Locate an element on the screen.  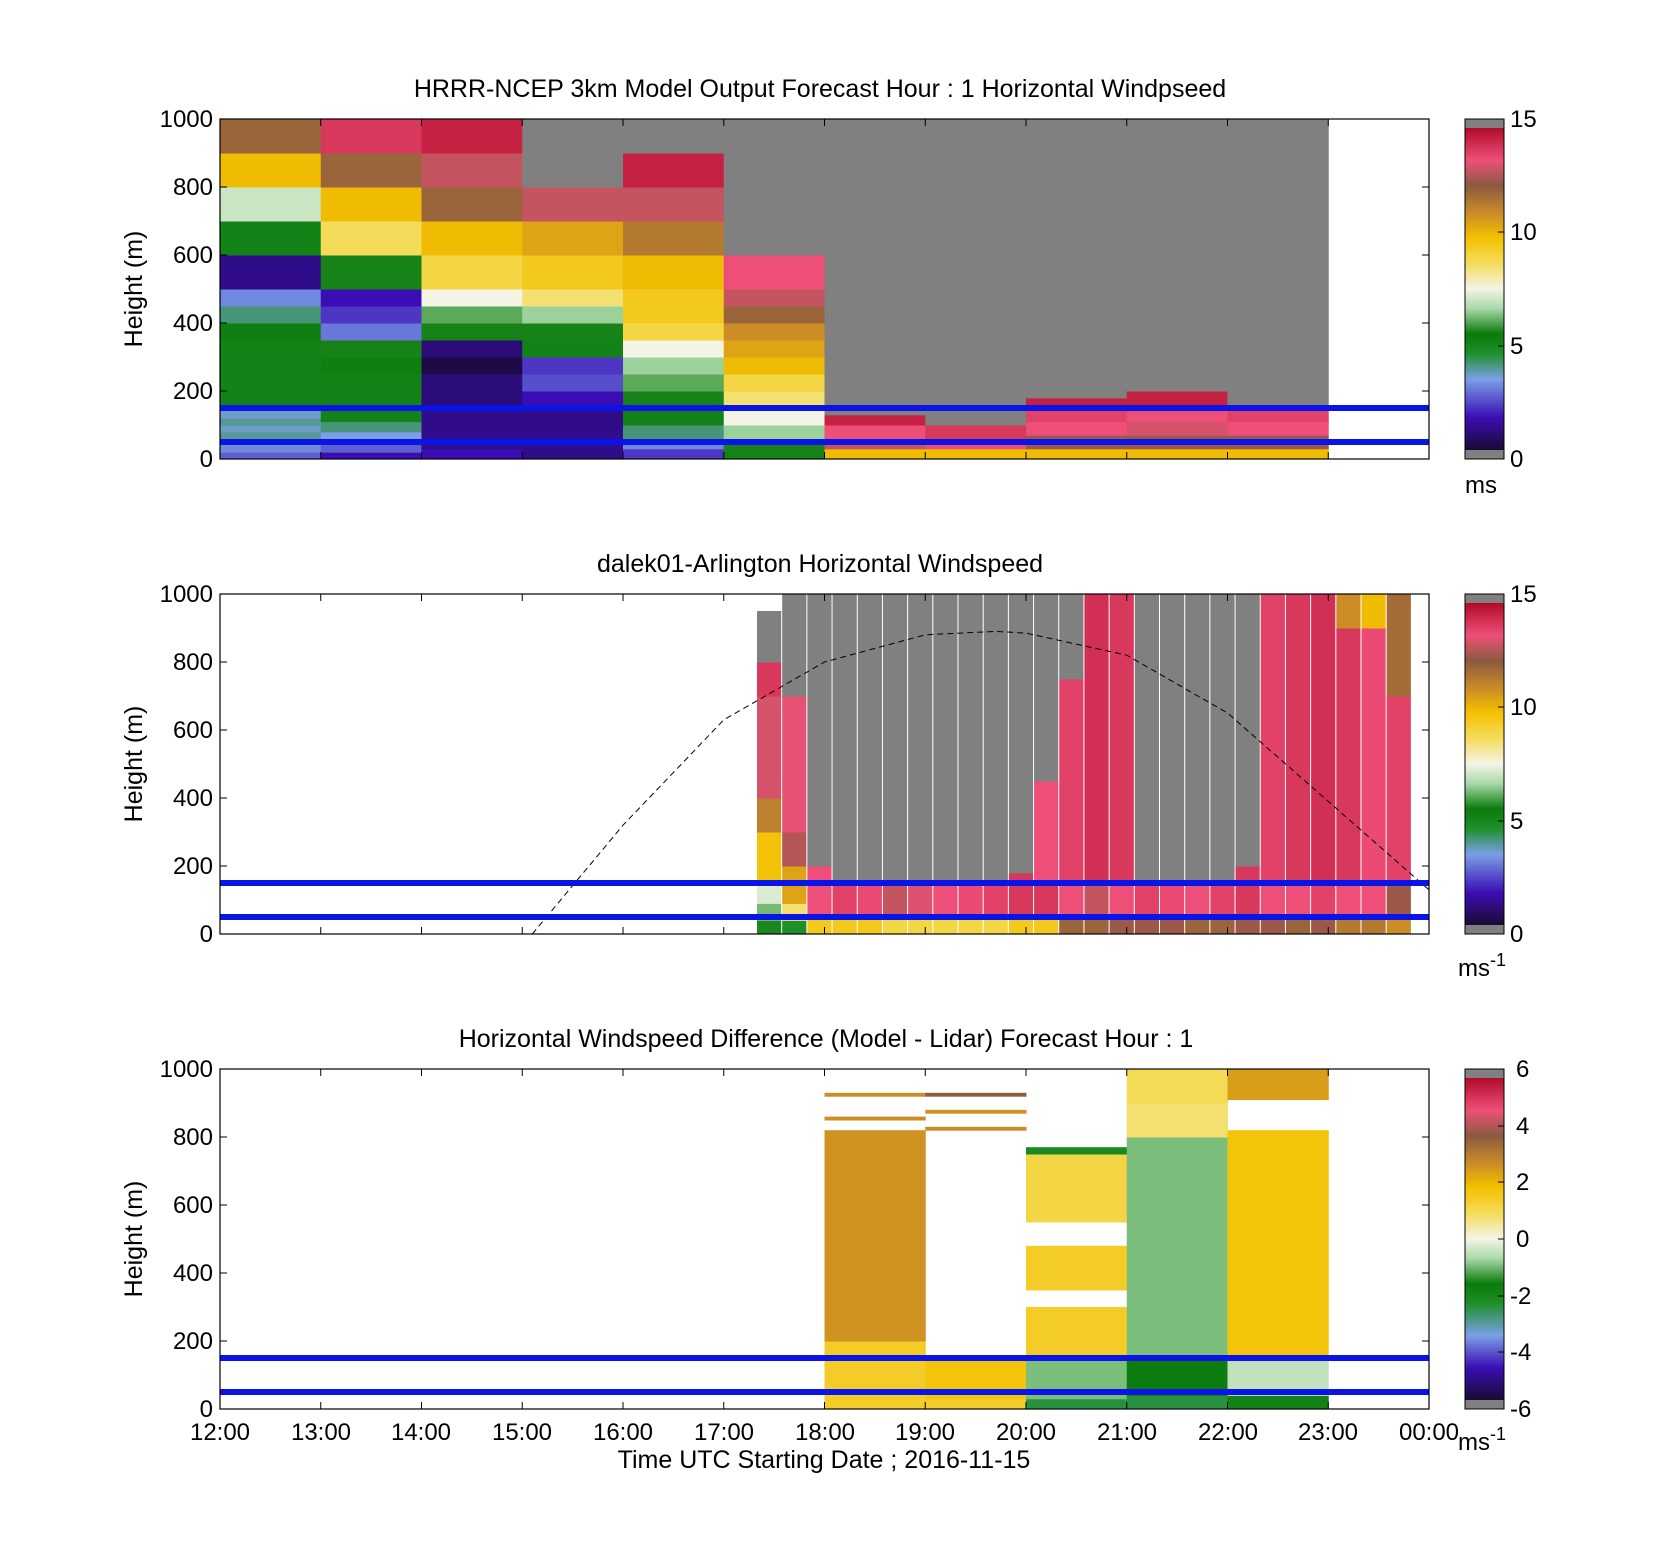
colorbar-missing-top is located at coordinates (1484, 598).